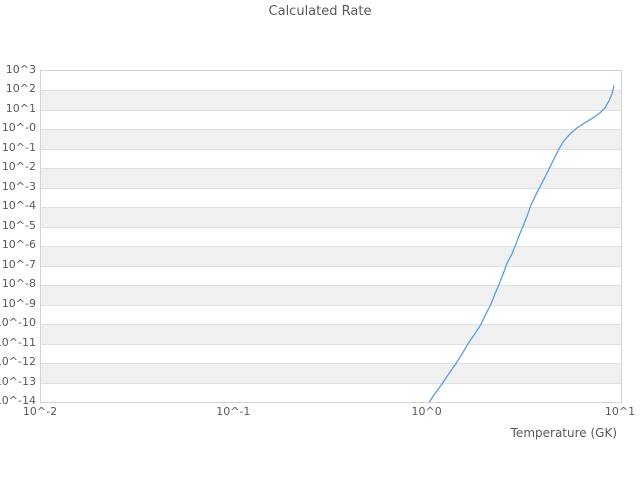  Describe the element at coordinates (18, 381) in the screenshot. I see `y-tick-label: 10^-13` at that location.